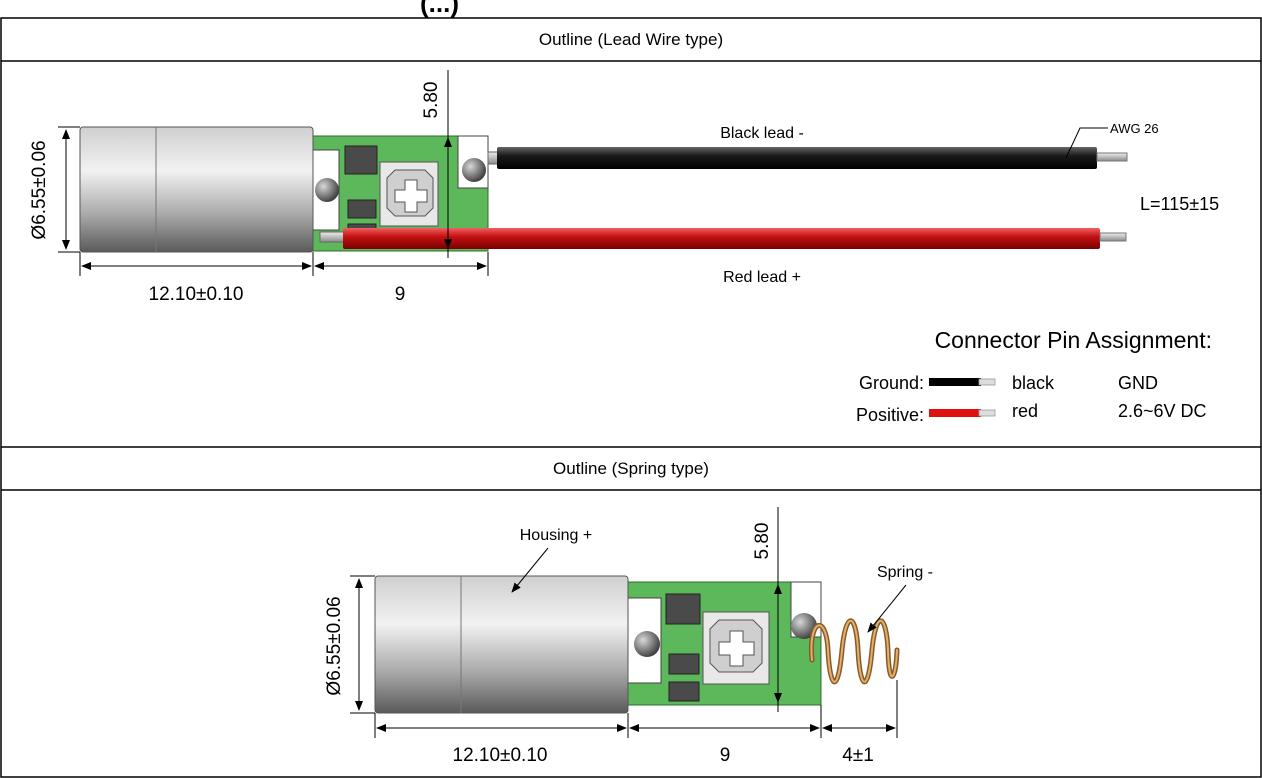  Describe the element at coordinates (334, 645) in the screenshot. I see `spring-dim-diameter: Ø6.55±0.06` at that location.